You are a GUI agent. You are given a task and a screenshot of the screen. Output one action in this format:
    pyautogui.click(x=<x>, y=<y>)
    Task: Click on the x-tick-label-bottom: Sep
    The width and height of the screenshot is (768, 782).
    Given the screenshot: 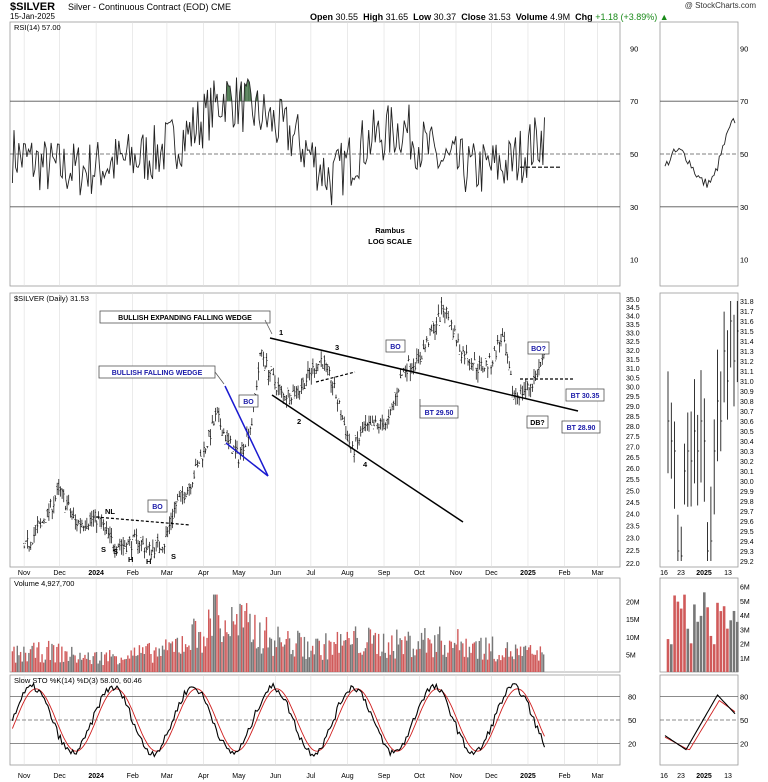 What is the action you would take?
    pyautogui.click(x=384, y=776)
    